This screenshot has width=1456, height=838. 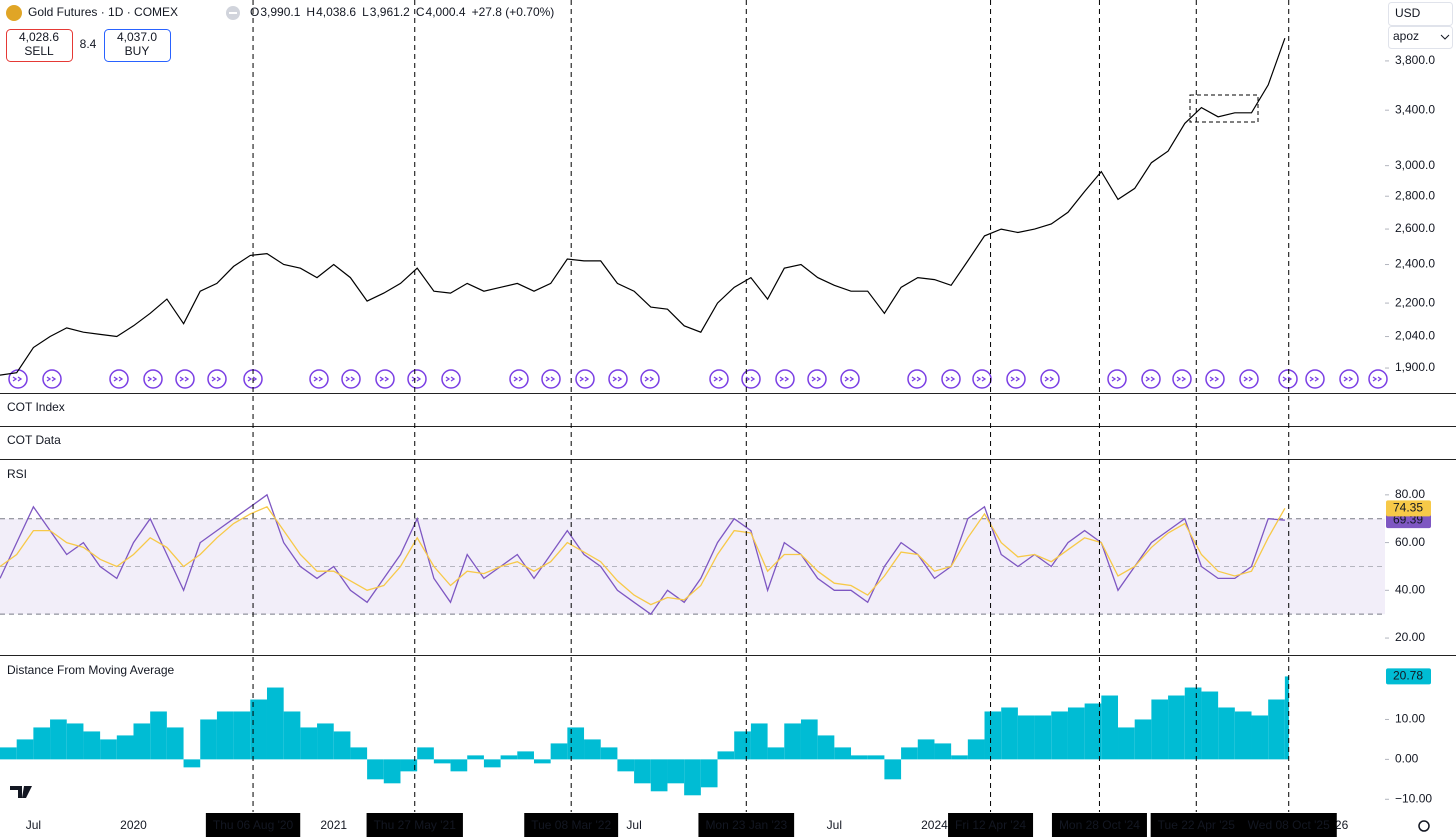 I want to click on header-text: 3,961.2, so click(x=390, y=12).